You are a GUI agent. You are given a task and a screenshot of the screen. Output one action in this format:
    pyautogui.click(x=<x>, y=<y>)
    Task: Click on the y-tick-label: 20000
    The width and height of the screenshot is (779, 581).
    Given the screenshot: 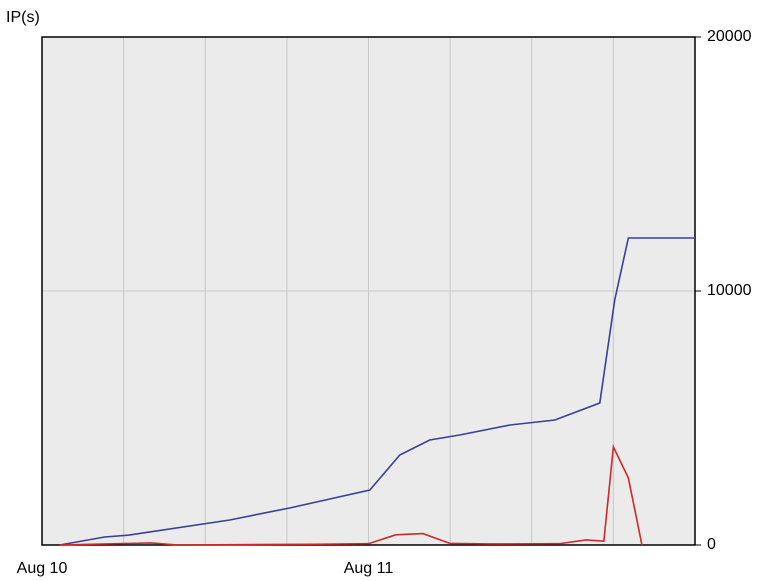 What is the action you would take?
    pyautogui.click(x=729, y=36)
    